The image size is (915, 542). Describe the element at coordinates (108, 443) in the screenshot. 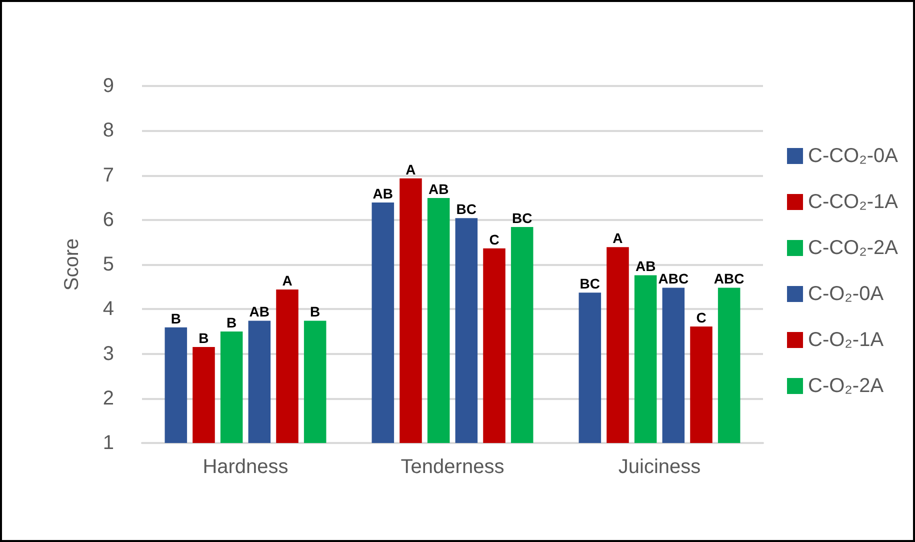

I see `y-tick-label: 1` at that location.